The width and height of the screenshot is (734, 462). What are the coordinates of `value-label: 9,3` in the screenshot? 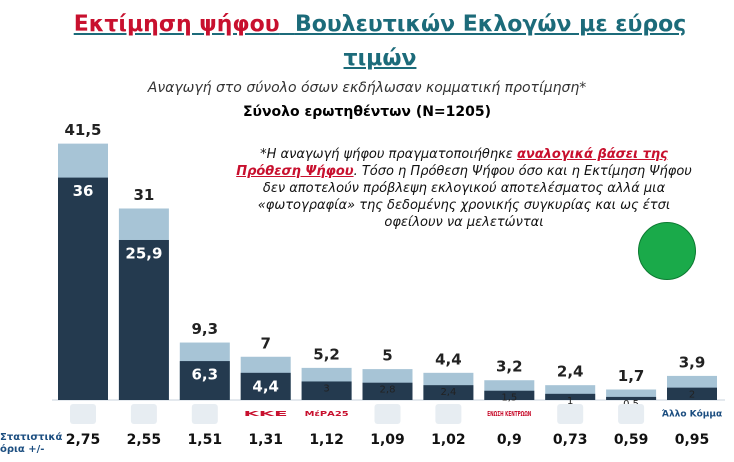 It's located at (205, 329).